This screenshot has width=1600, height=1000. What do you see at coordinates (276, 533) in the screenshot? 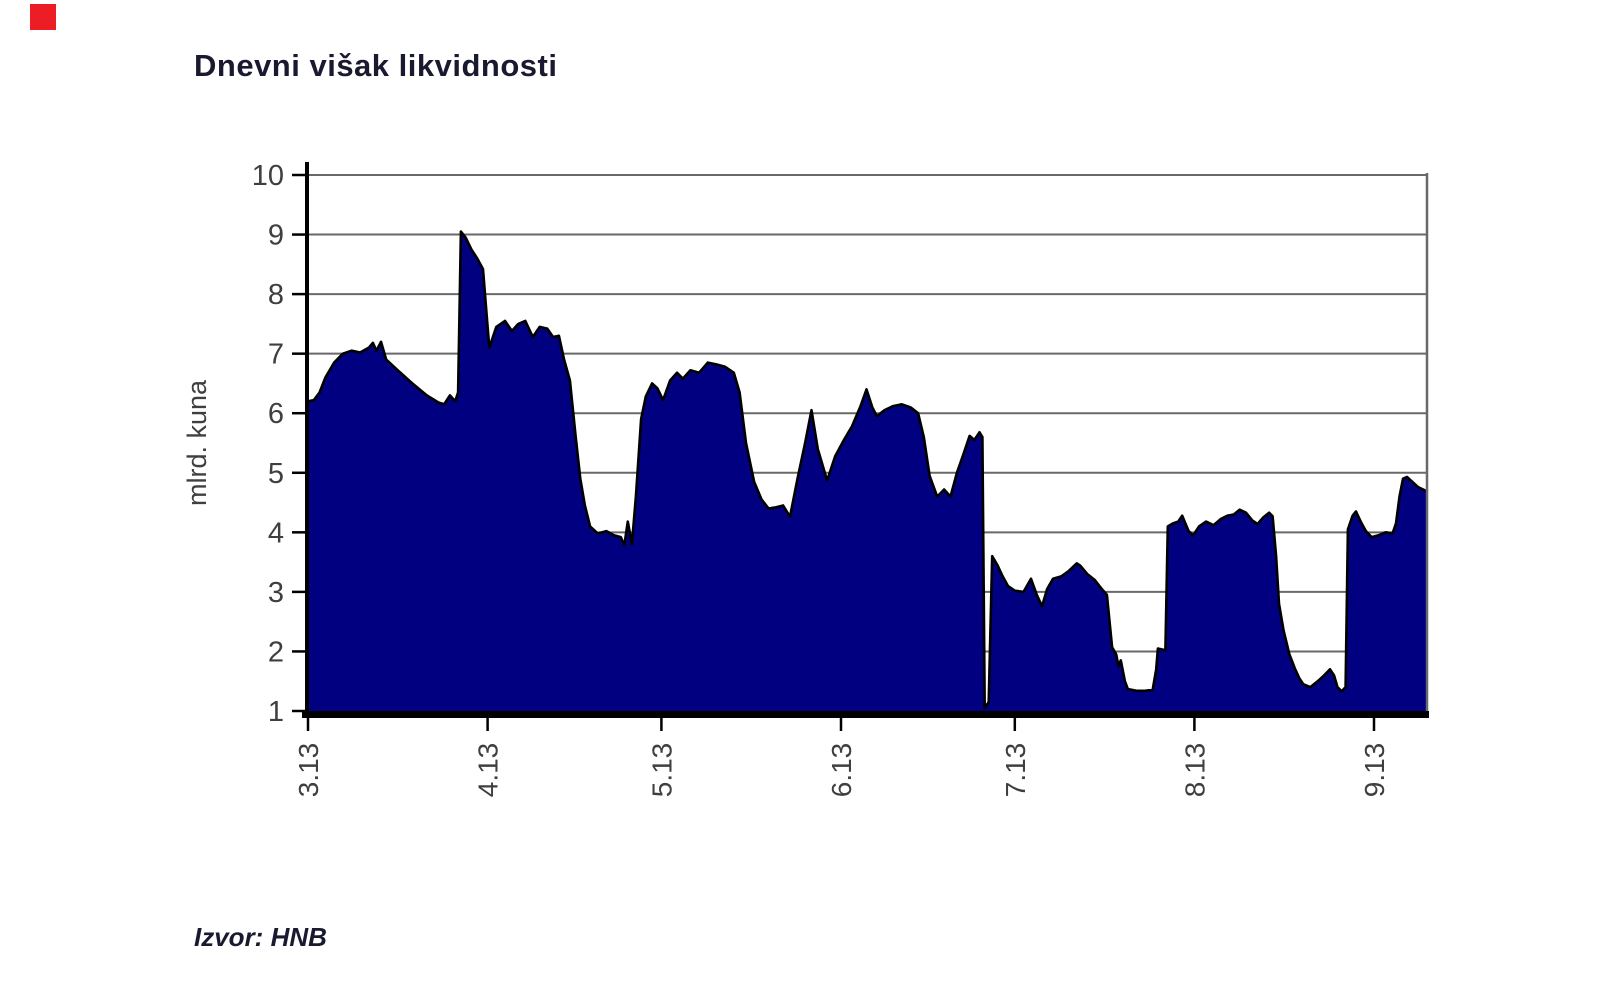
I see `y-tick-label: 4` at bounding box center [276, 533].